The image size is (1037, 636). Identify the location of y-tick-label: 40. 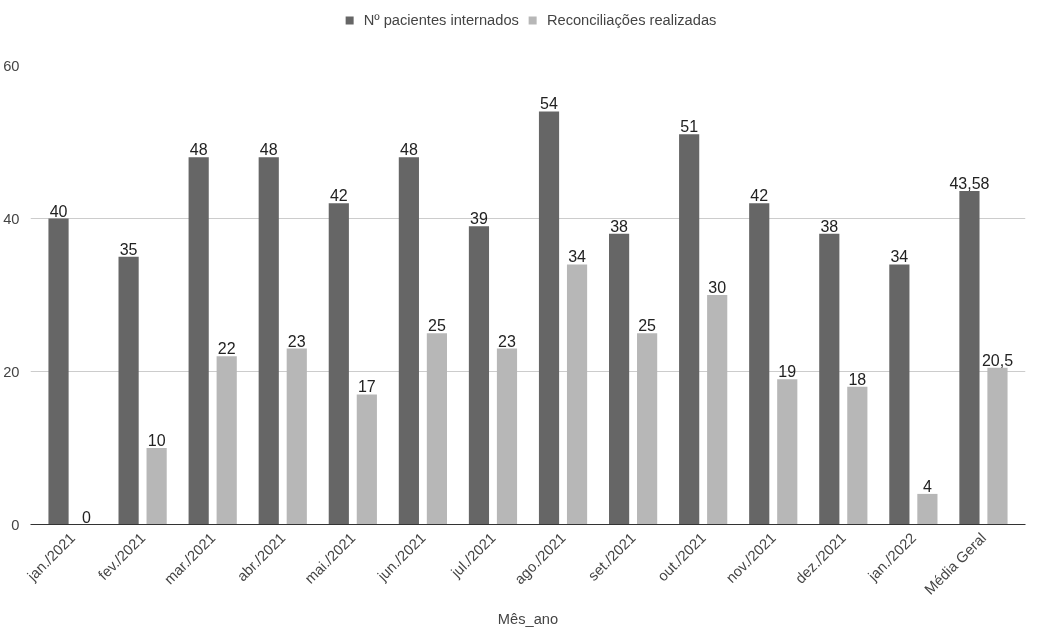
(11, 218).